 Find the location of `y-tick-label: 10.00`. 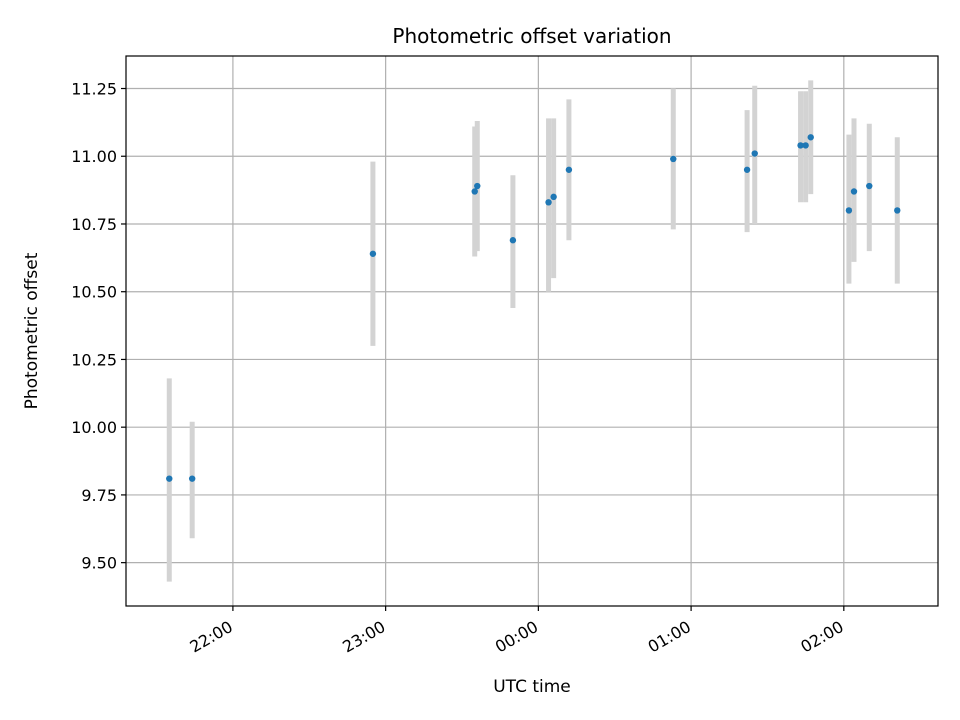

y-tick-label: 10.00 is located at coordinates (94, 427).